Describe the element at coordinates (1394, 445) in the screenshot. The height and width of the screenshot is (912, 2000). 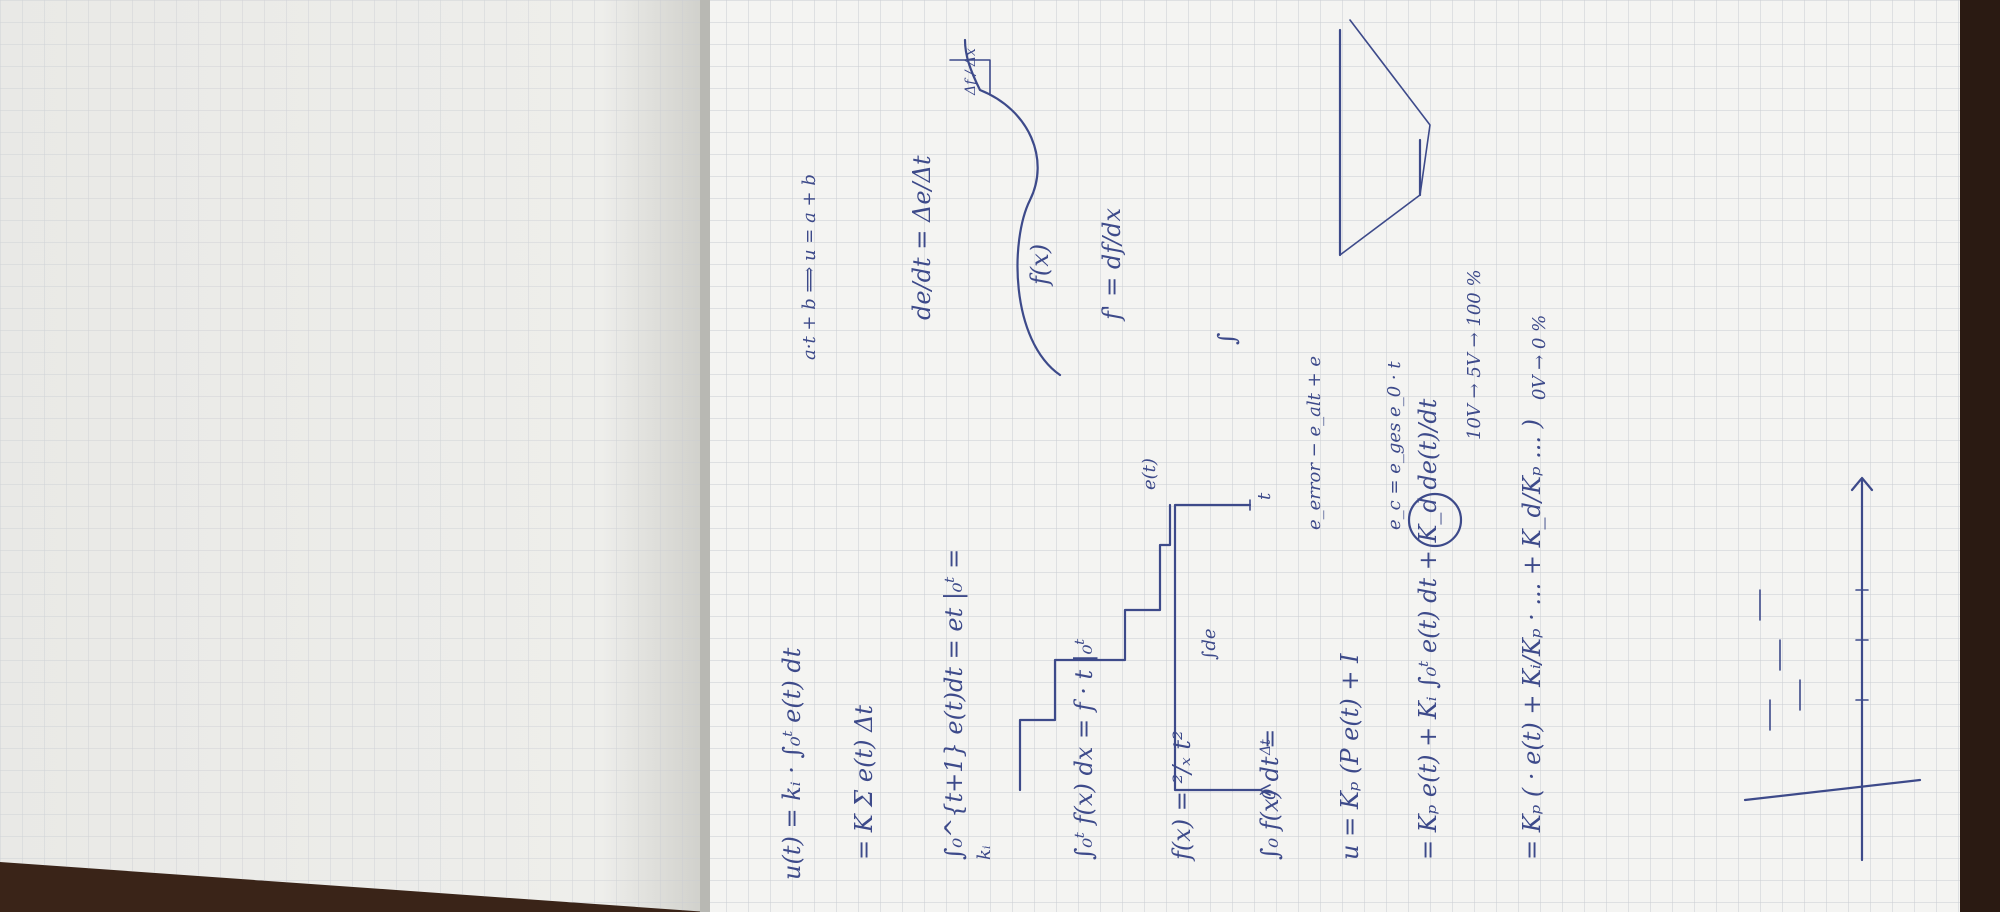
I see `eq-ec: e_c = e_ges e_0 · t` at that location.